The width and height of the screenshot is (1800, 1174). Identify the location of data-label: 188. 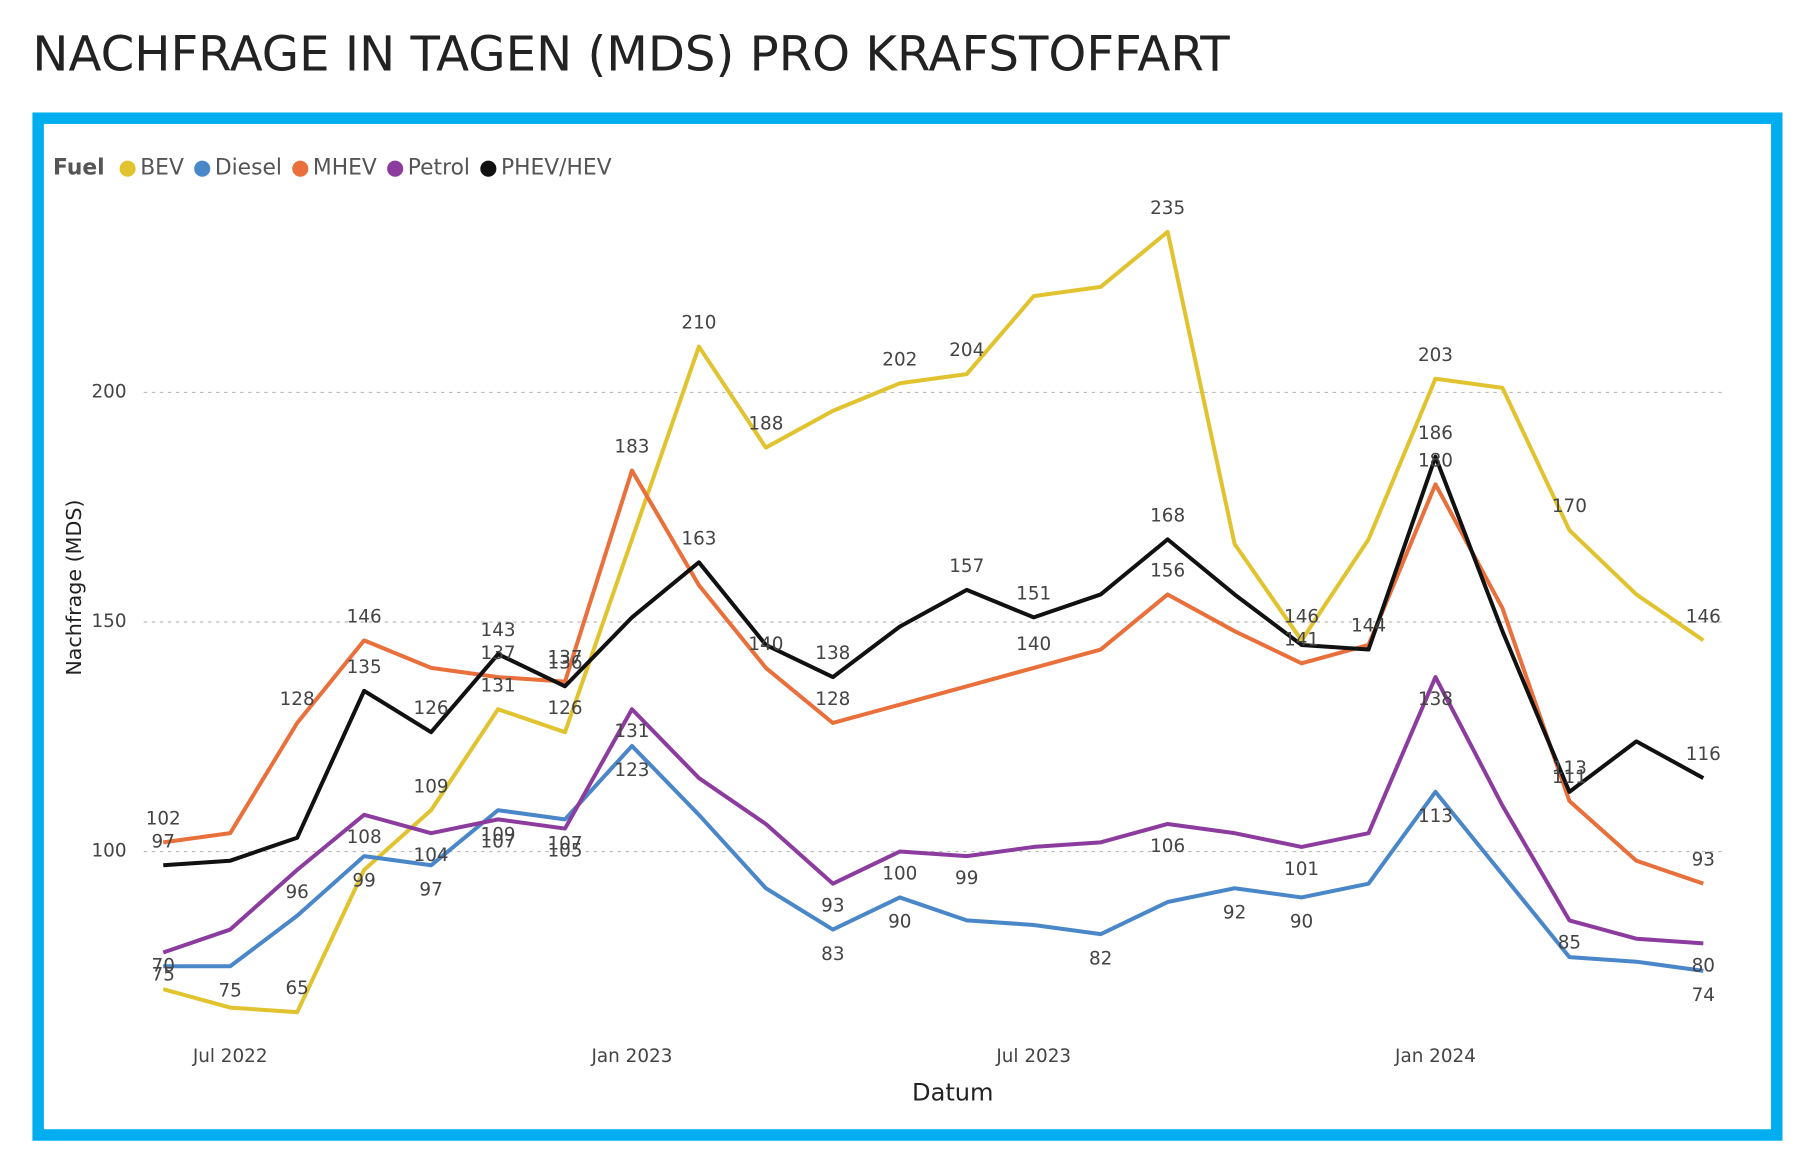
(765, 424).